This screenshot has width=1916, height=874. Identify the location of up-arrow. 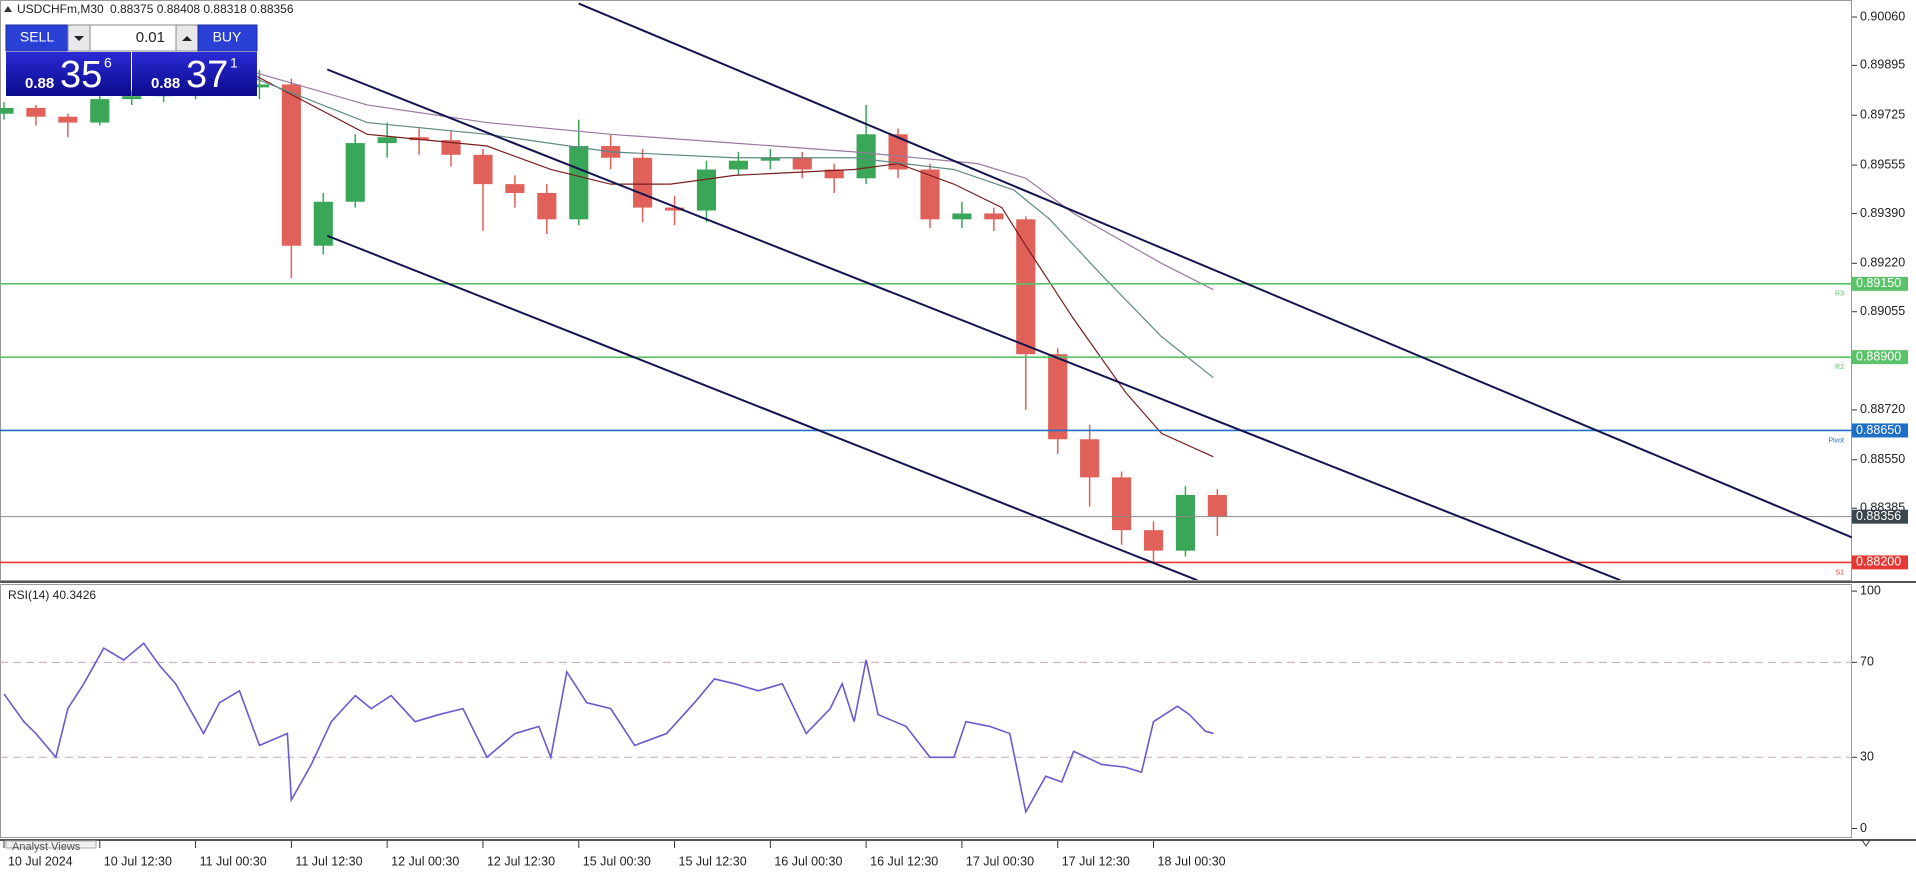
(187, 38).